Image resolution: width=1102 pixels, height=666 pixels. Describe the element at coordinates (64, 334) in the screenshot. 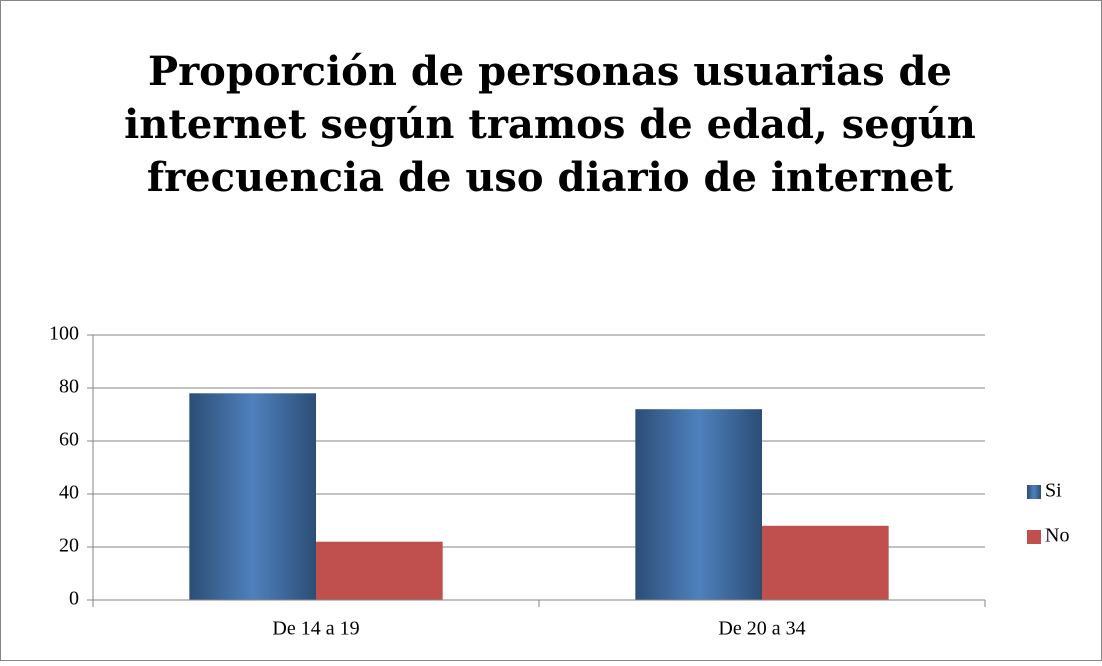

I see `y-tick-label: 100` at that location.